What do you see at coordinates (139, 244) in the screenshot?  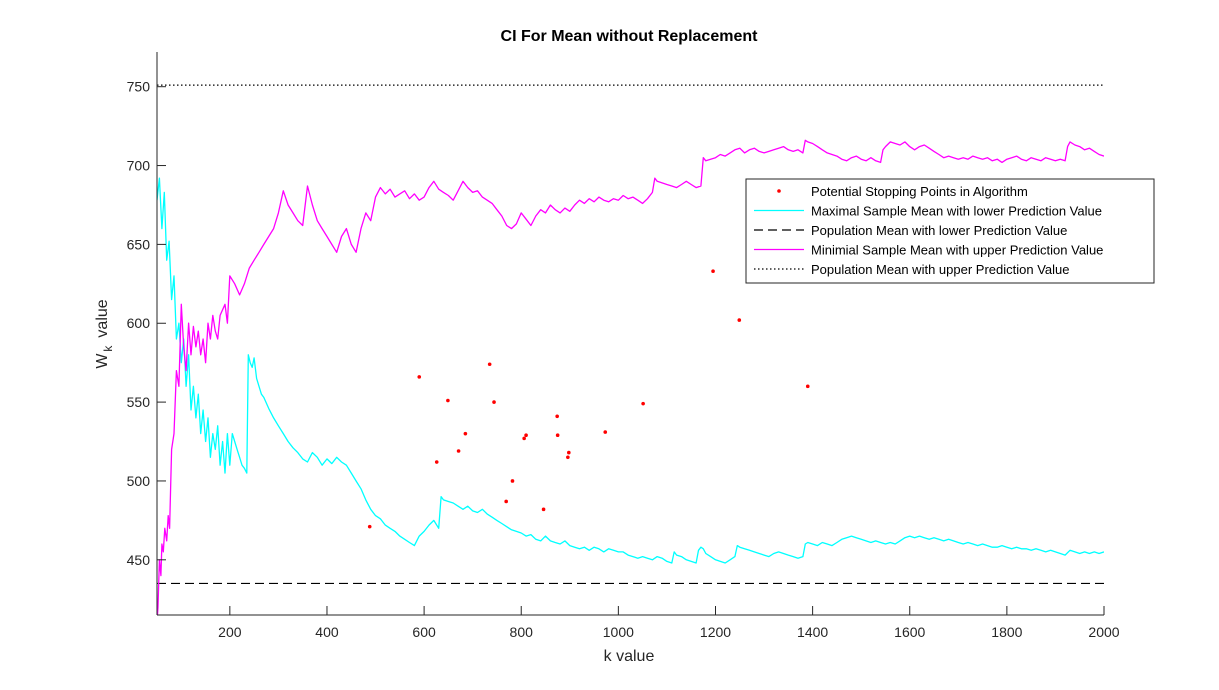 I see `y-tick-label: 650` at bounding box center [139, 244].